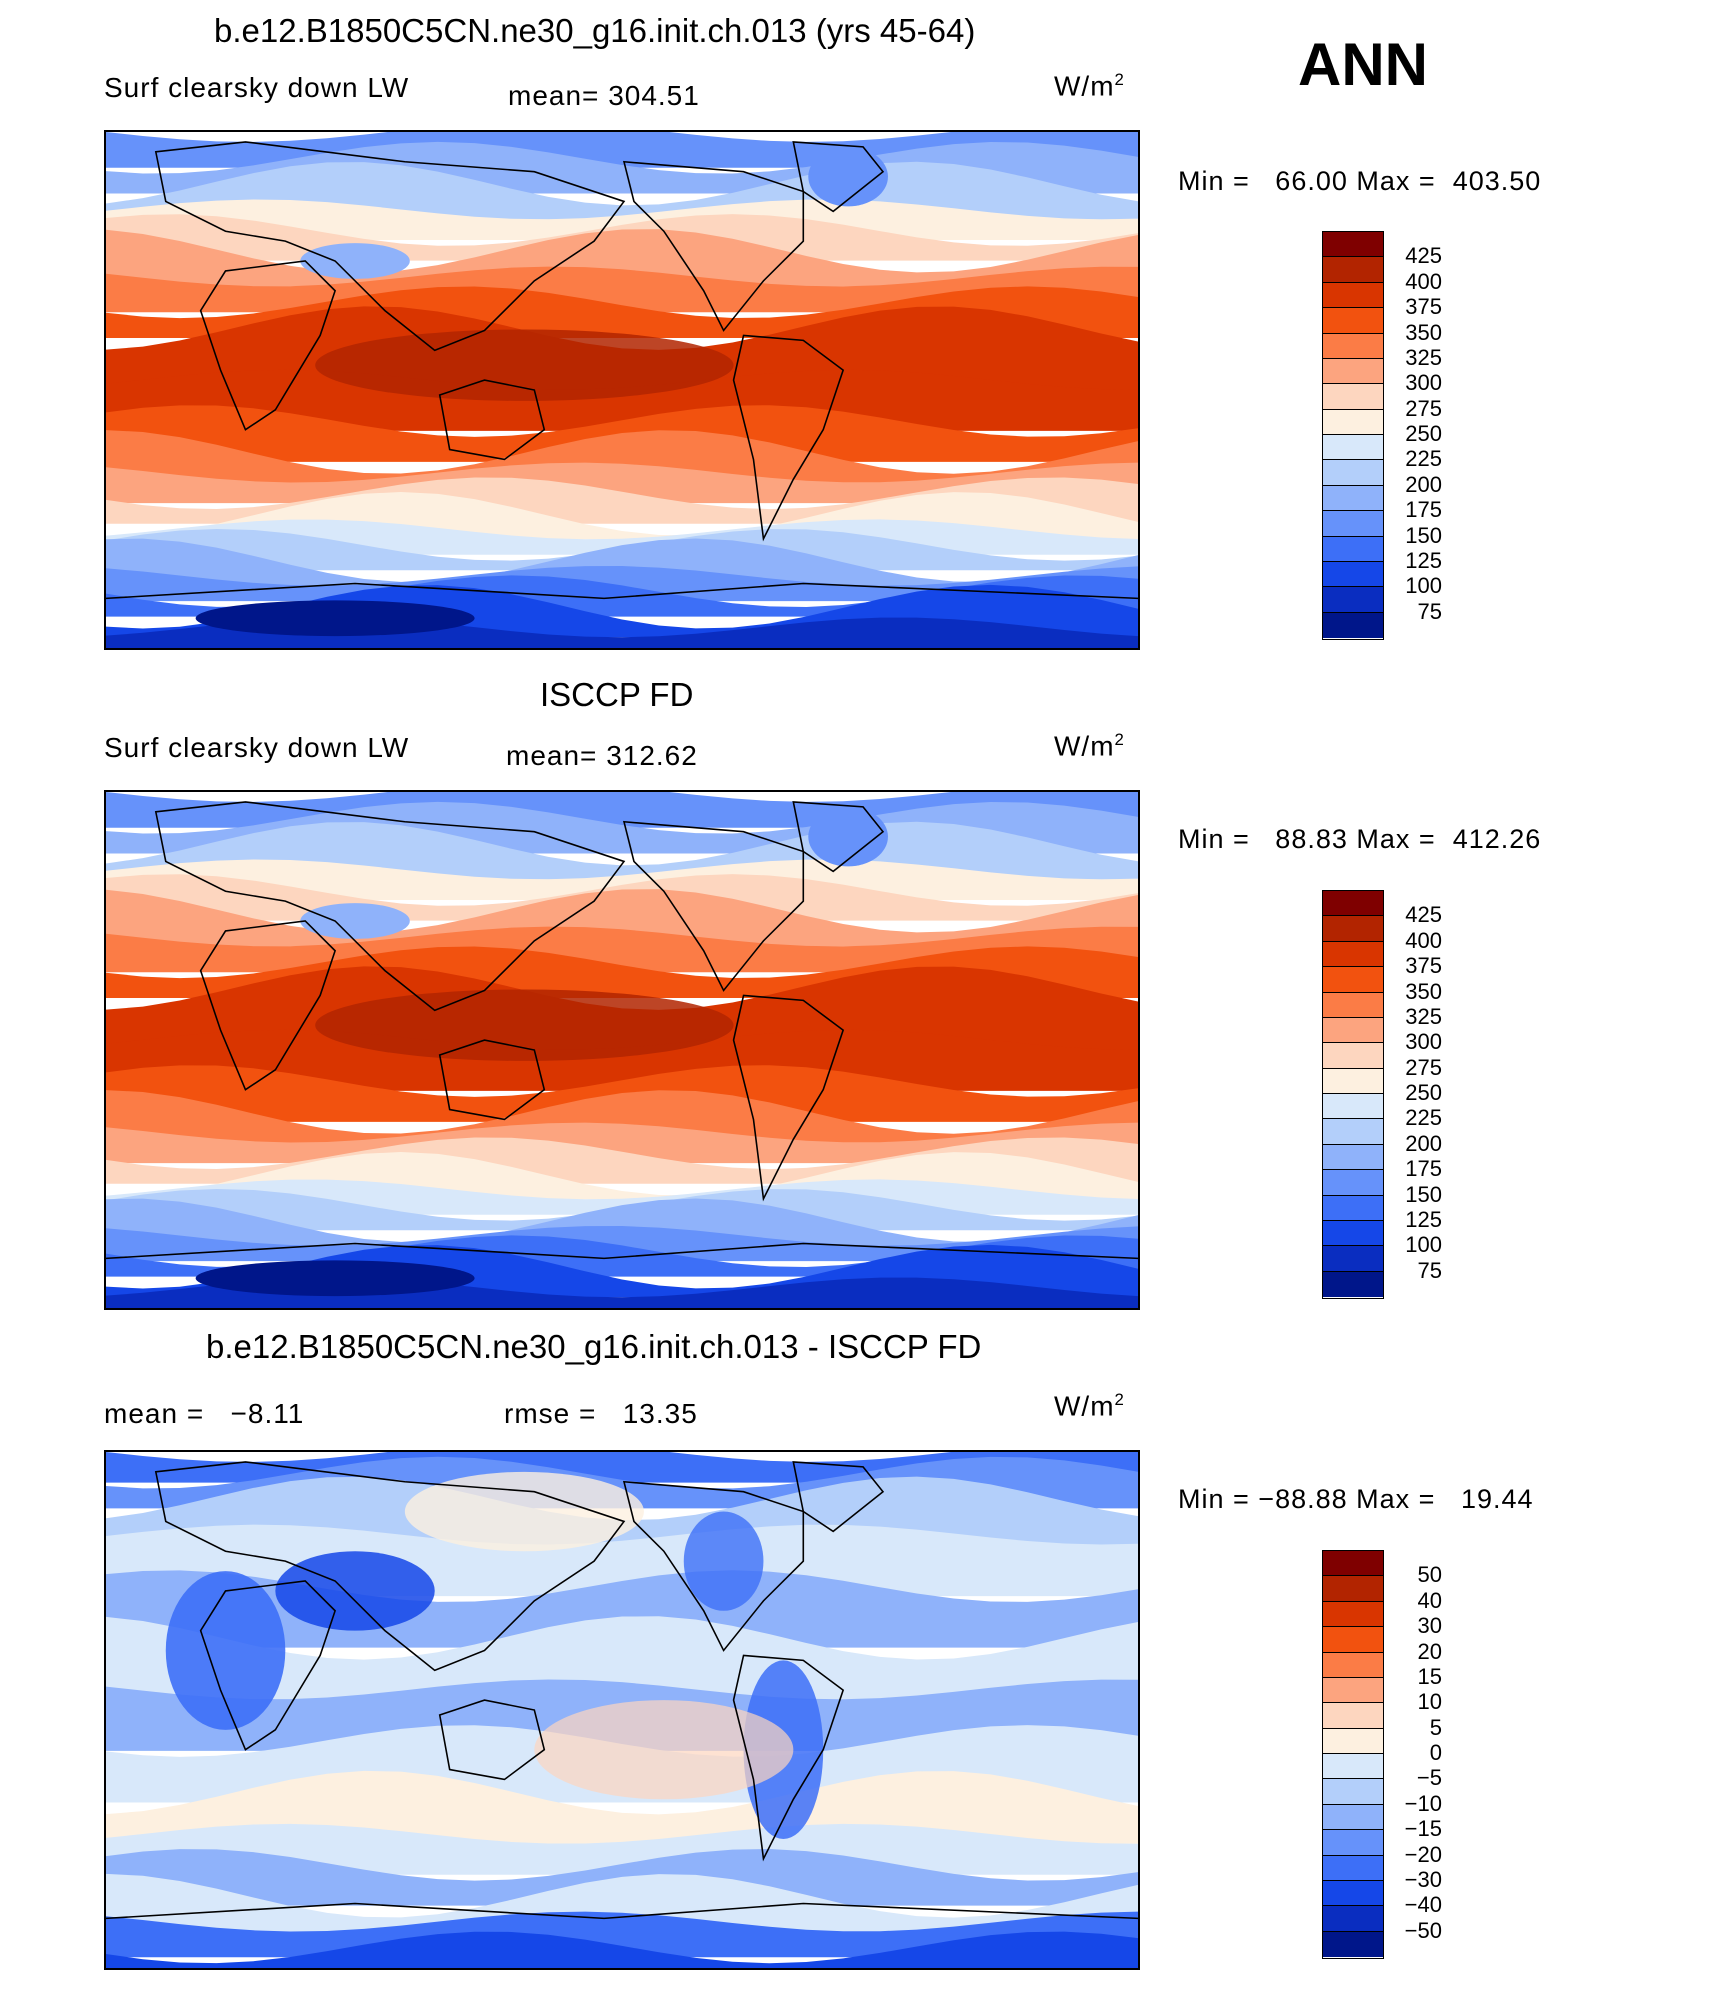 The width and height of the screenshot is (1710, 1991). What do you see at coordinates (1423, 383) in the screenshot?
I see `colorbar-tick-label: 300` at bounding box center [1423, 383].